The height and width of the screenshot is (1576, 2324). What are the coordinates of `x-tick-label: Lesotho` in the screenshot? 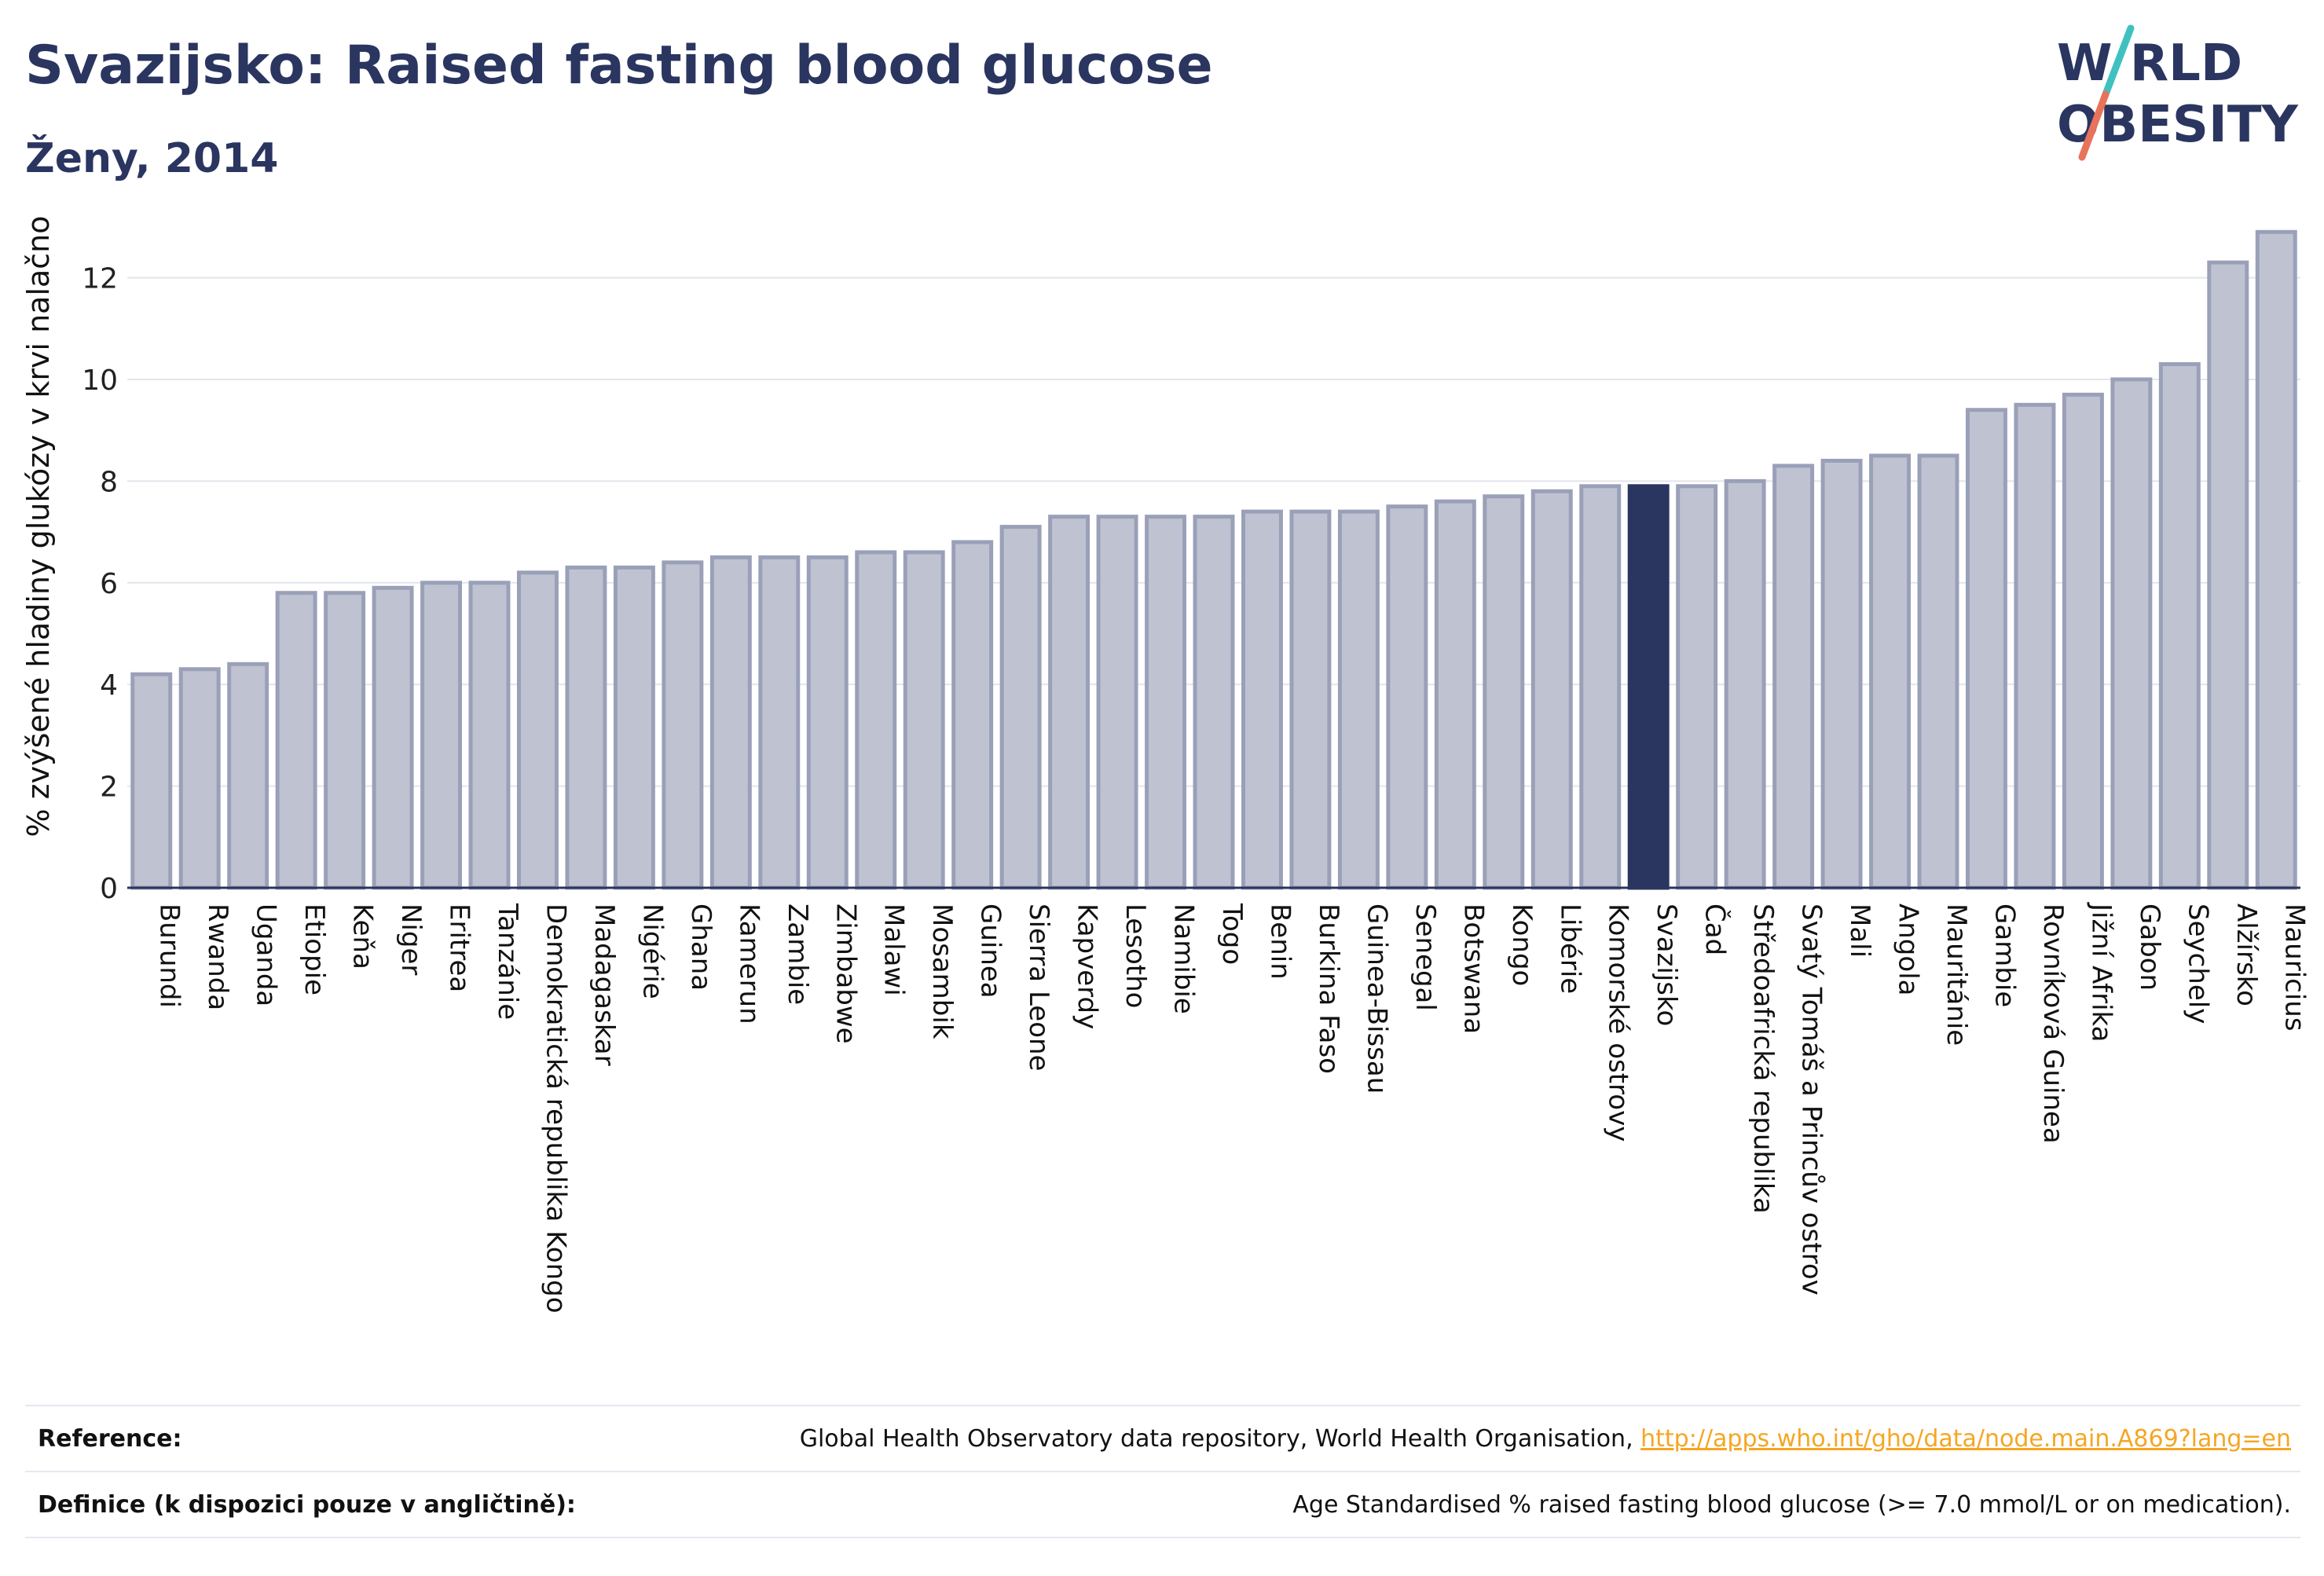 It's located at (1135, 955).